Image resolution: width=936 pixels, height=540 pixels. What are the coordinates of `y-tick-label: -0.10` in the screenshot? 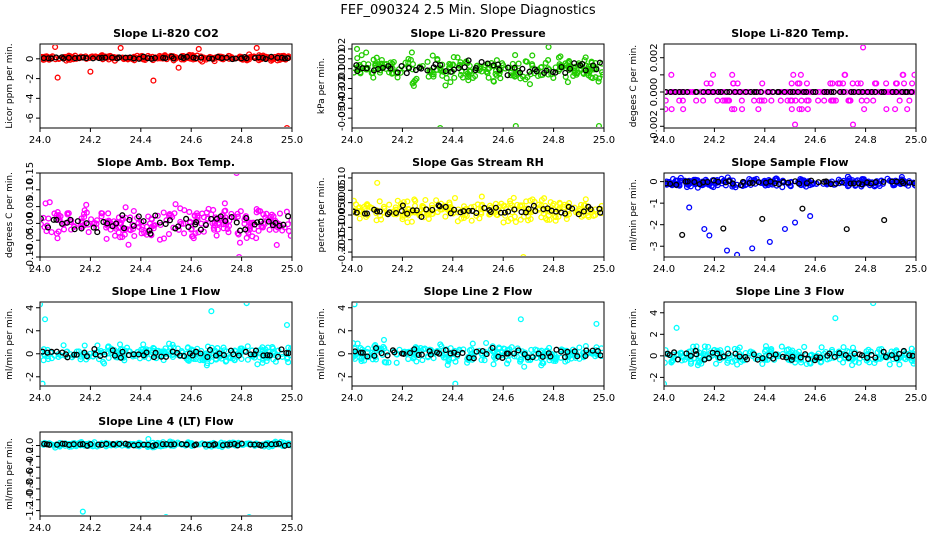 It's located at (342, 227).